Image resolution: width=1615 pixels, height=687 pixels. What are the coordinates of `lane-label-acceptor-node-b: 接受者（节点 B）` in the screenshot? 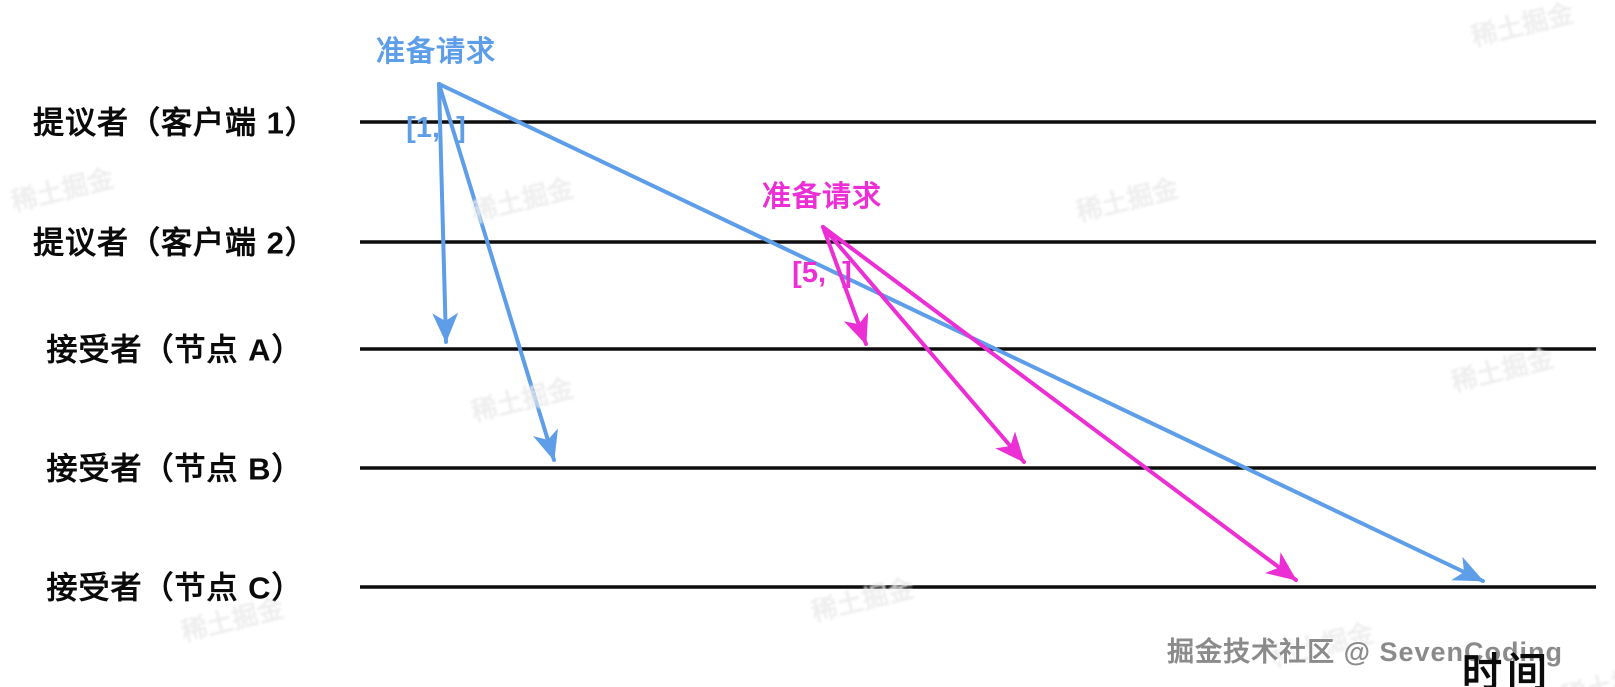 It's located at (175, 469).